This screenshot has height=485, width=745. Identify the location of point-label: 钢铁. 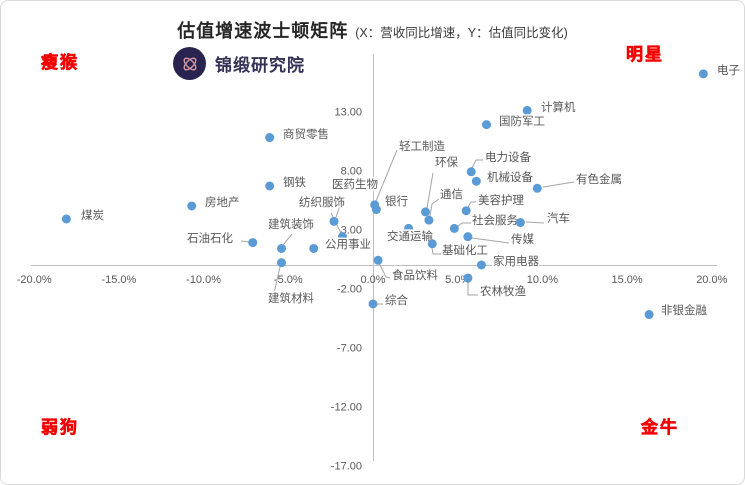
(294, 182).